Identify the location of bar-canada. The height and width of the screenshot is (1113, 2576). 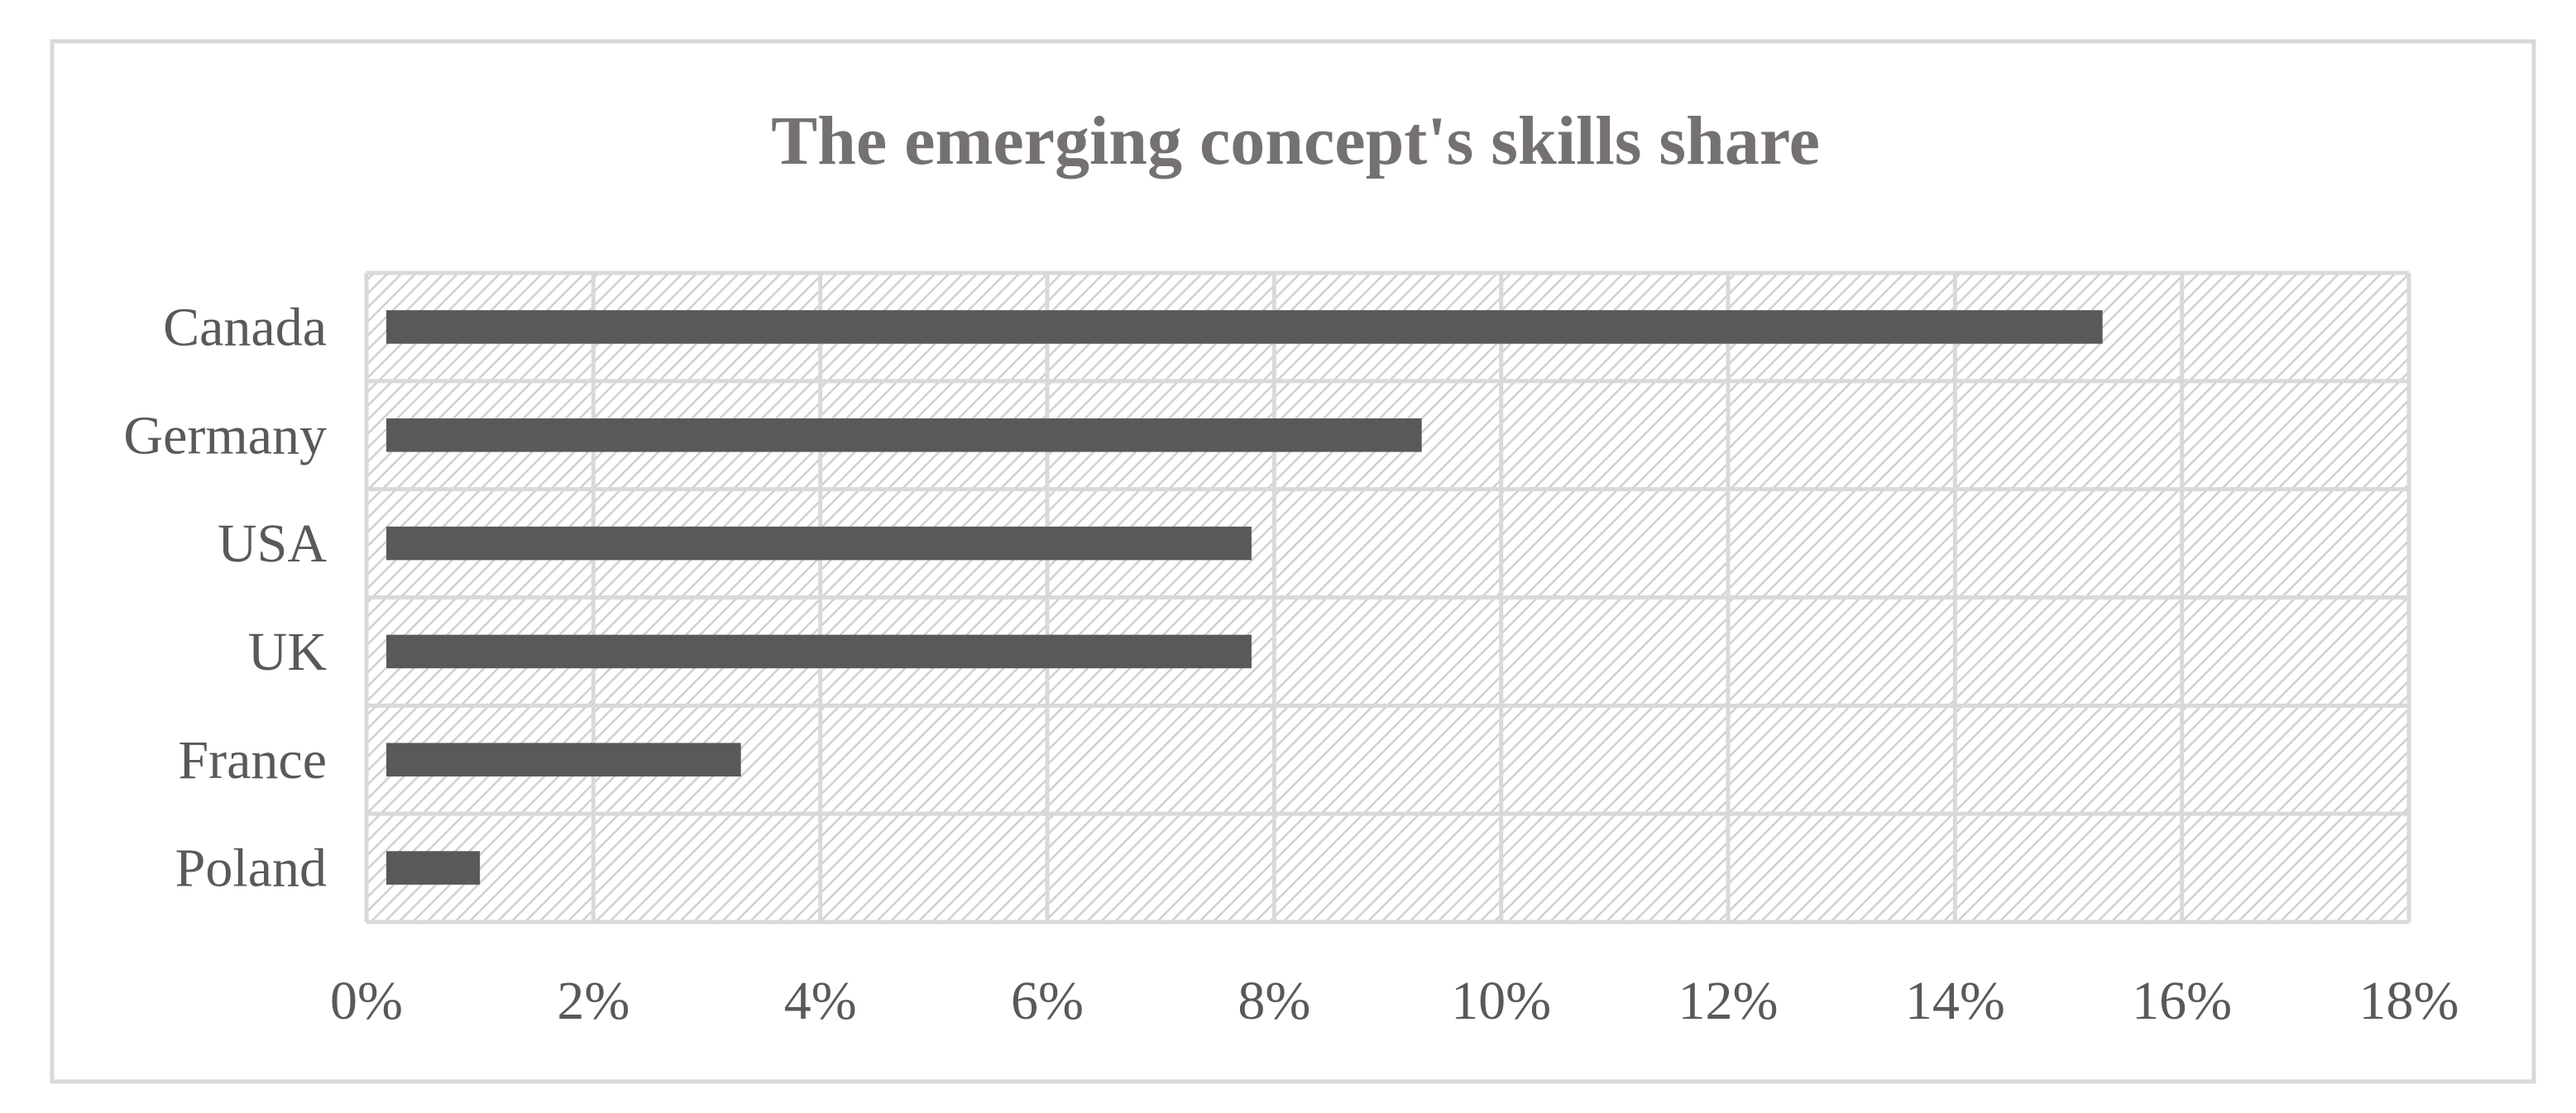
(1244, 327).